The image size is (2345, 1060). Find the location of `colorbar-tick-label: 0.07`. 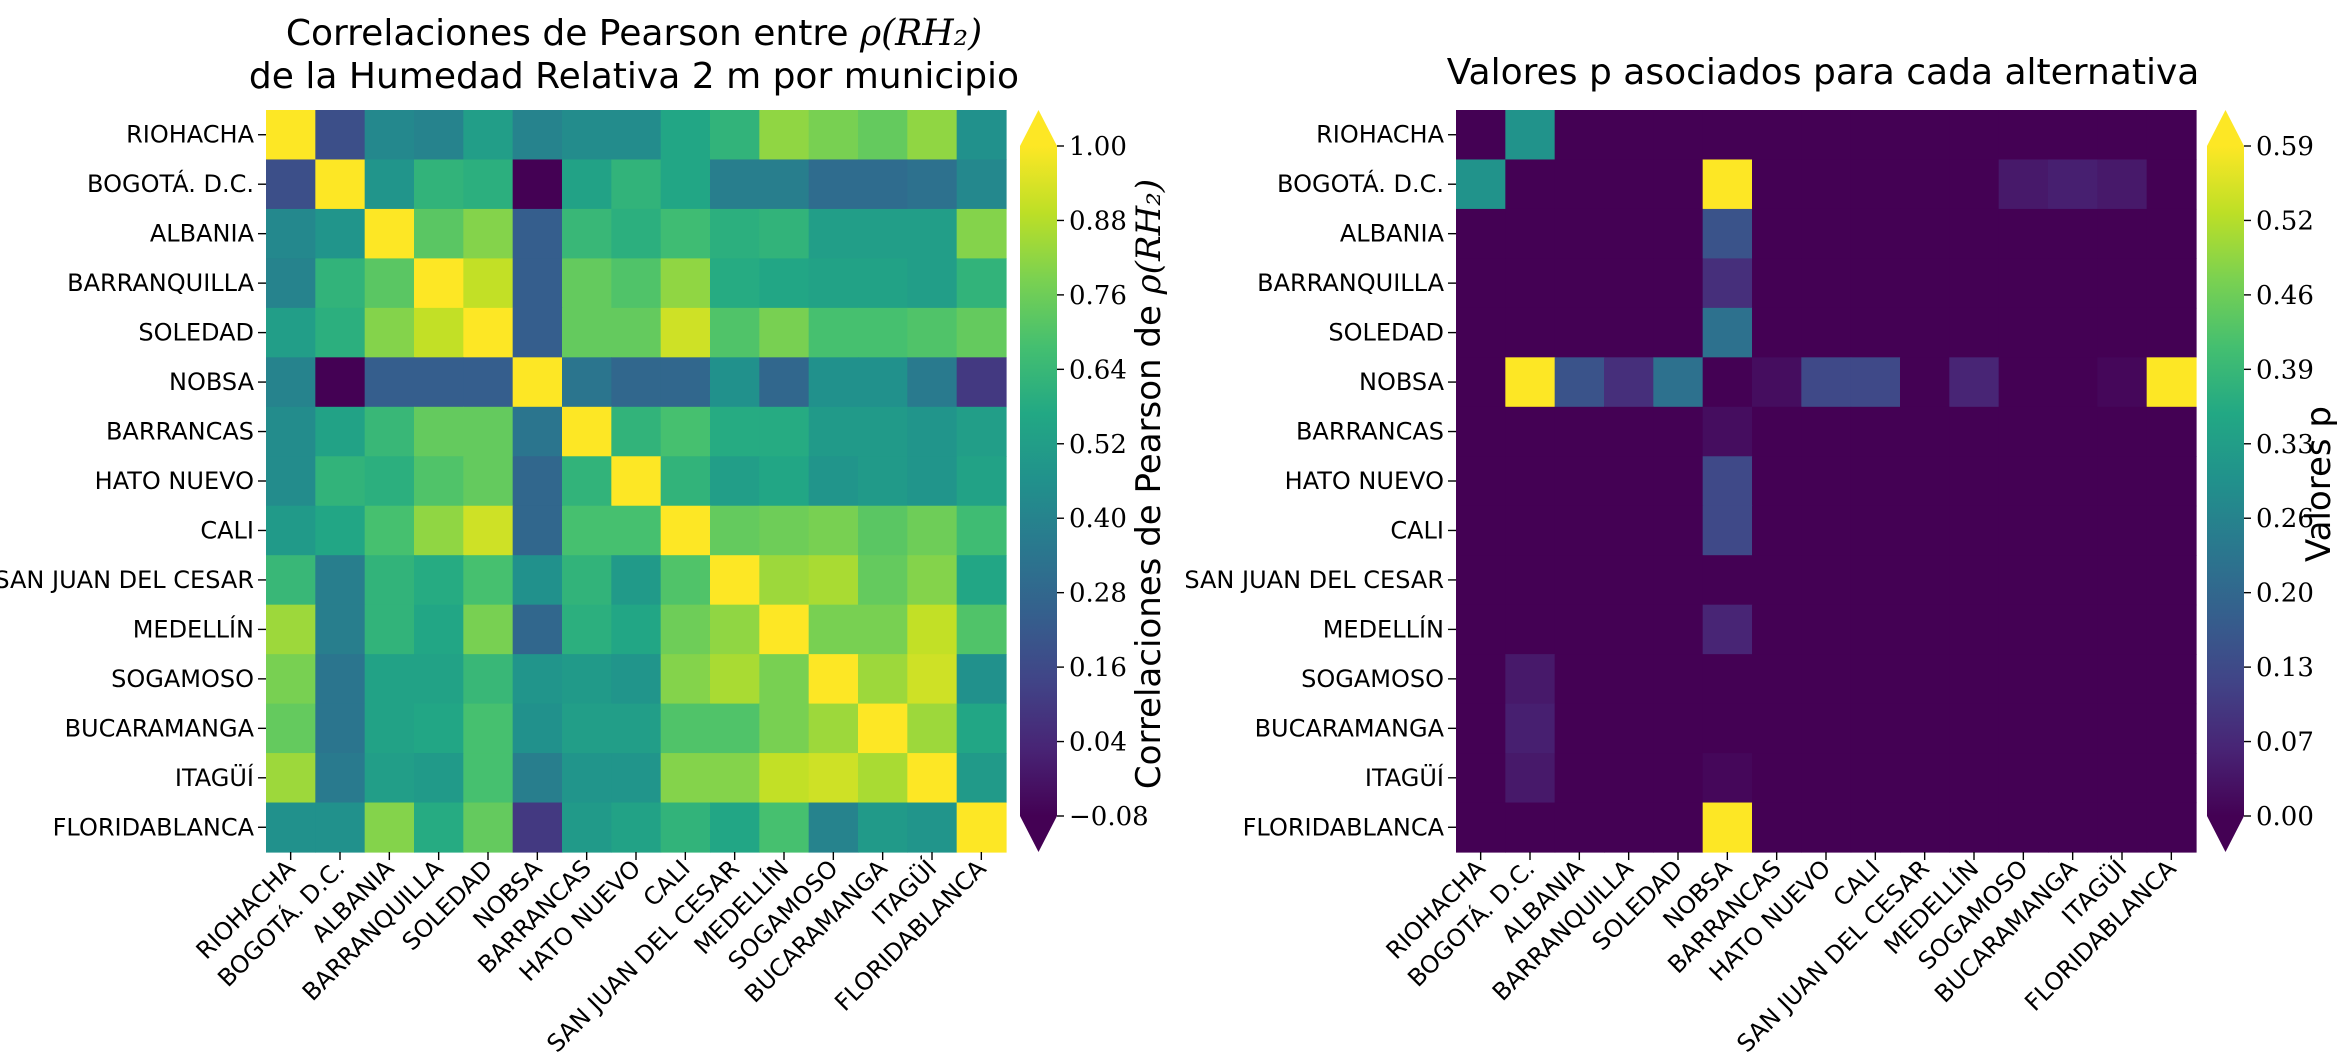

colorbar-tick-label: 0.07 is located at coordinates (2285, 743).